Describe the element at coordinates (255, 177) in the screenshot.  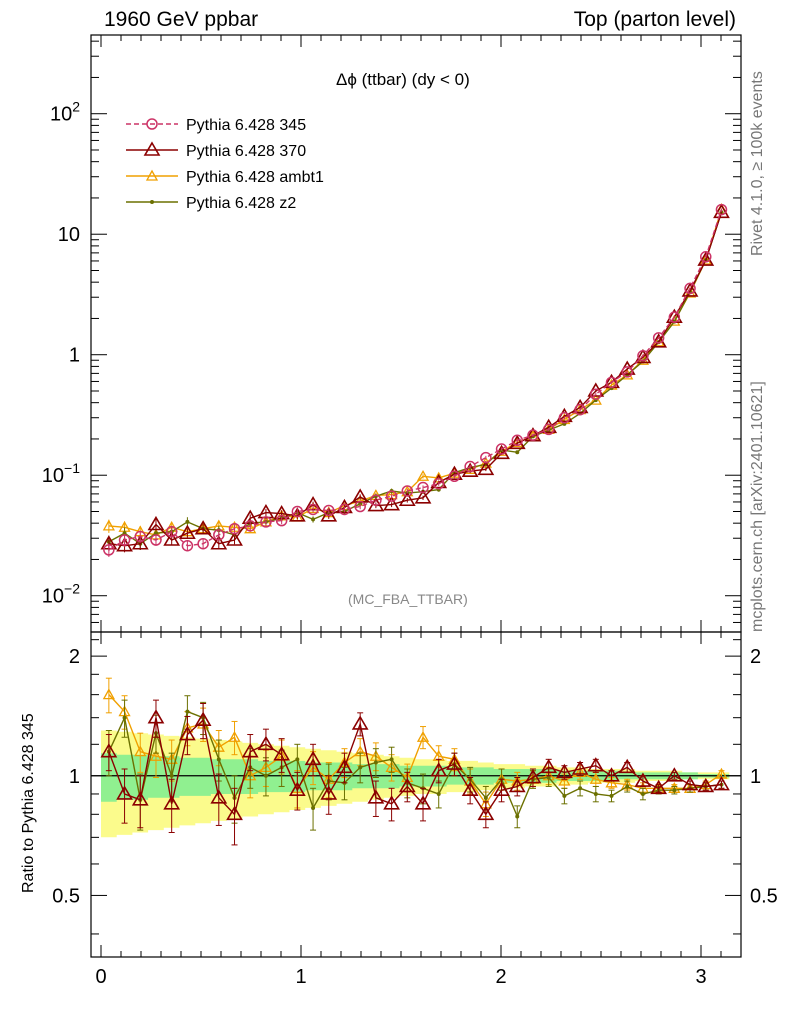
I see `legend-label: Pythia 6.428 ambt1` at that location.